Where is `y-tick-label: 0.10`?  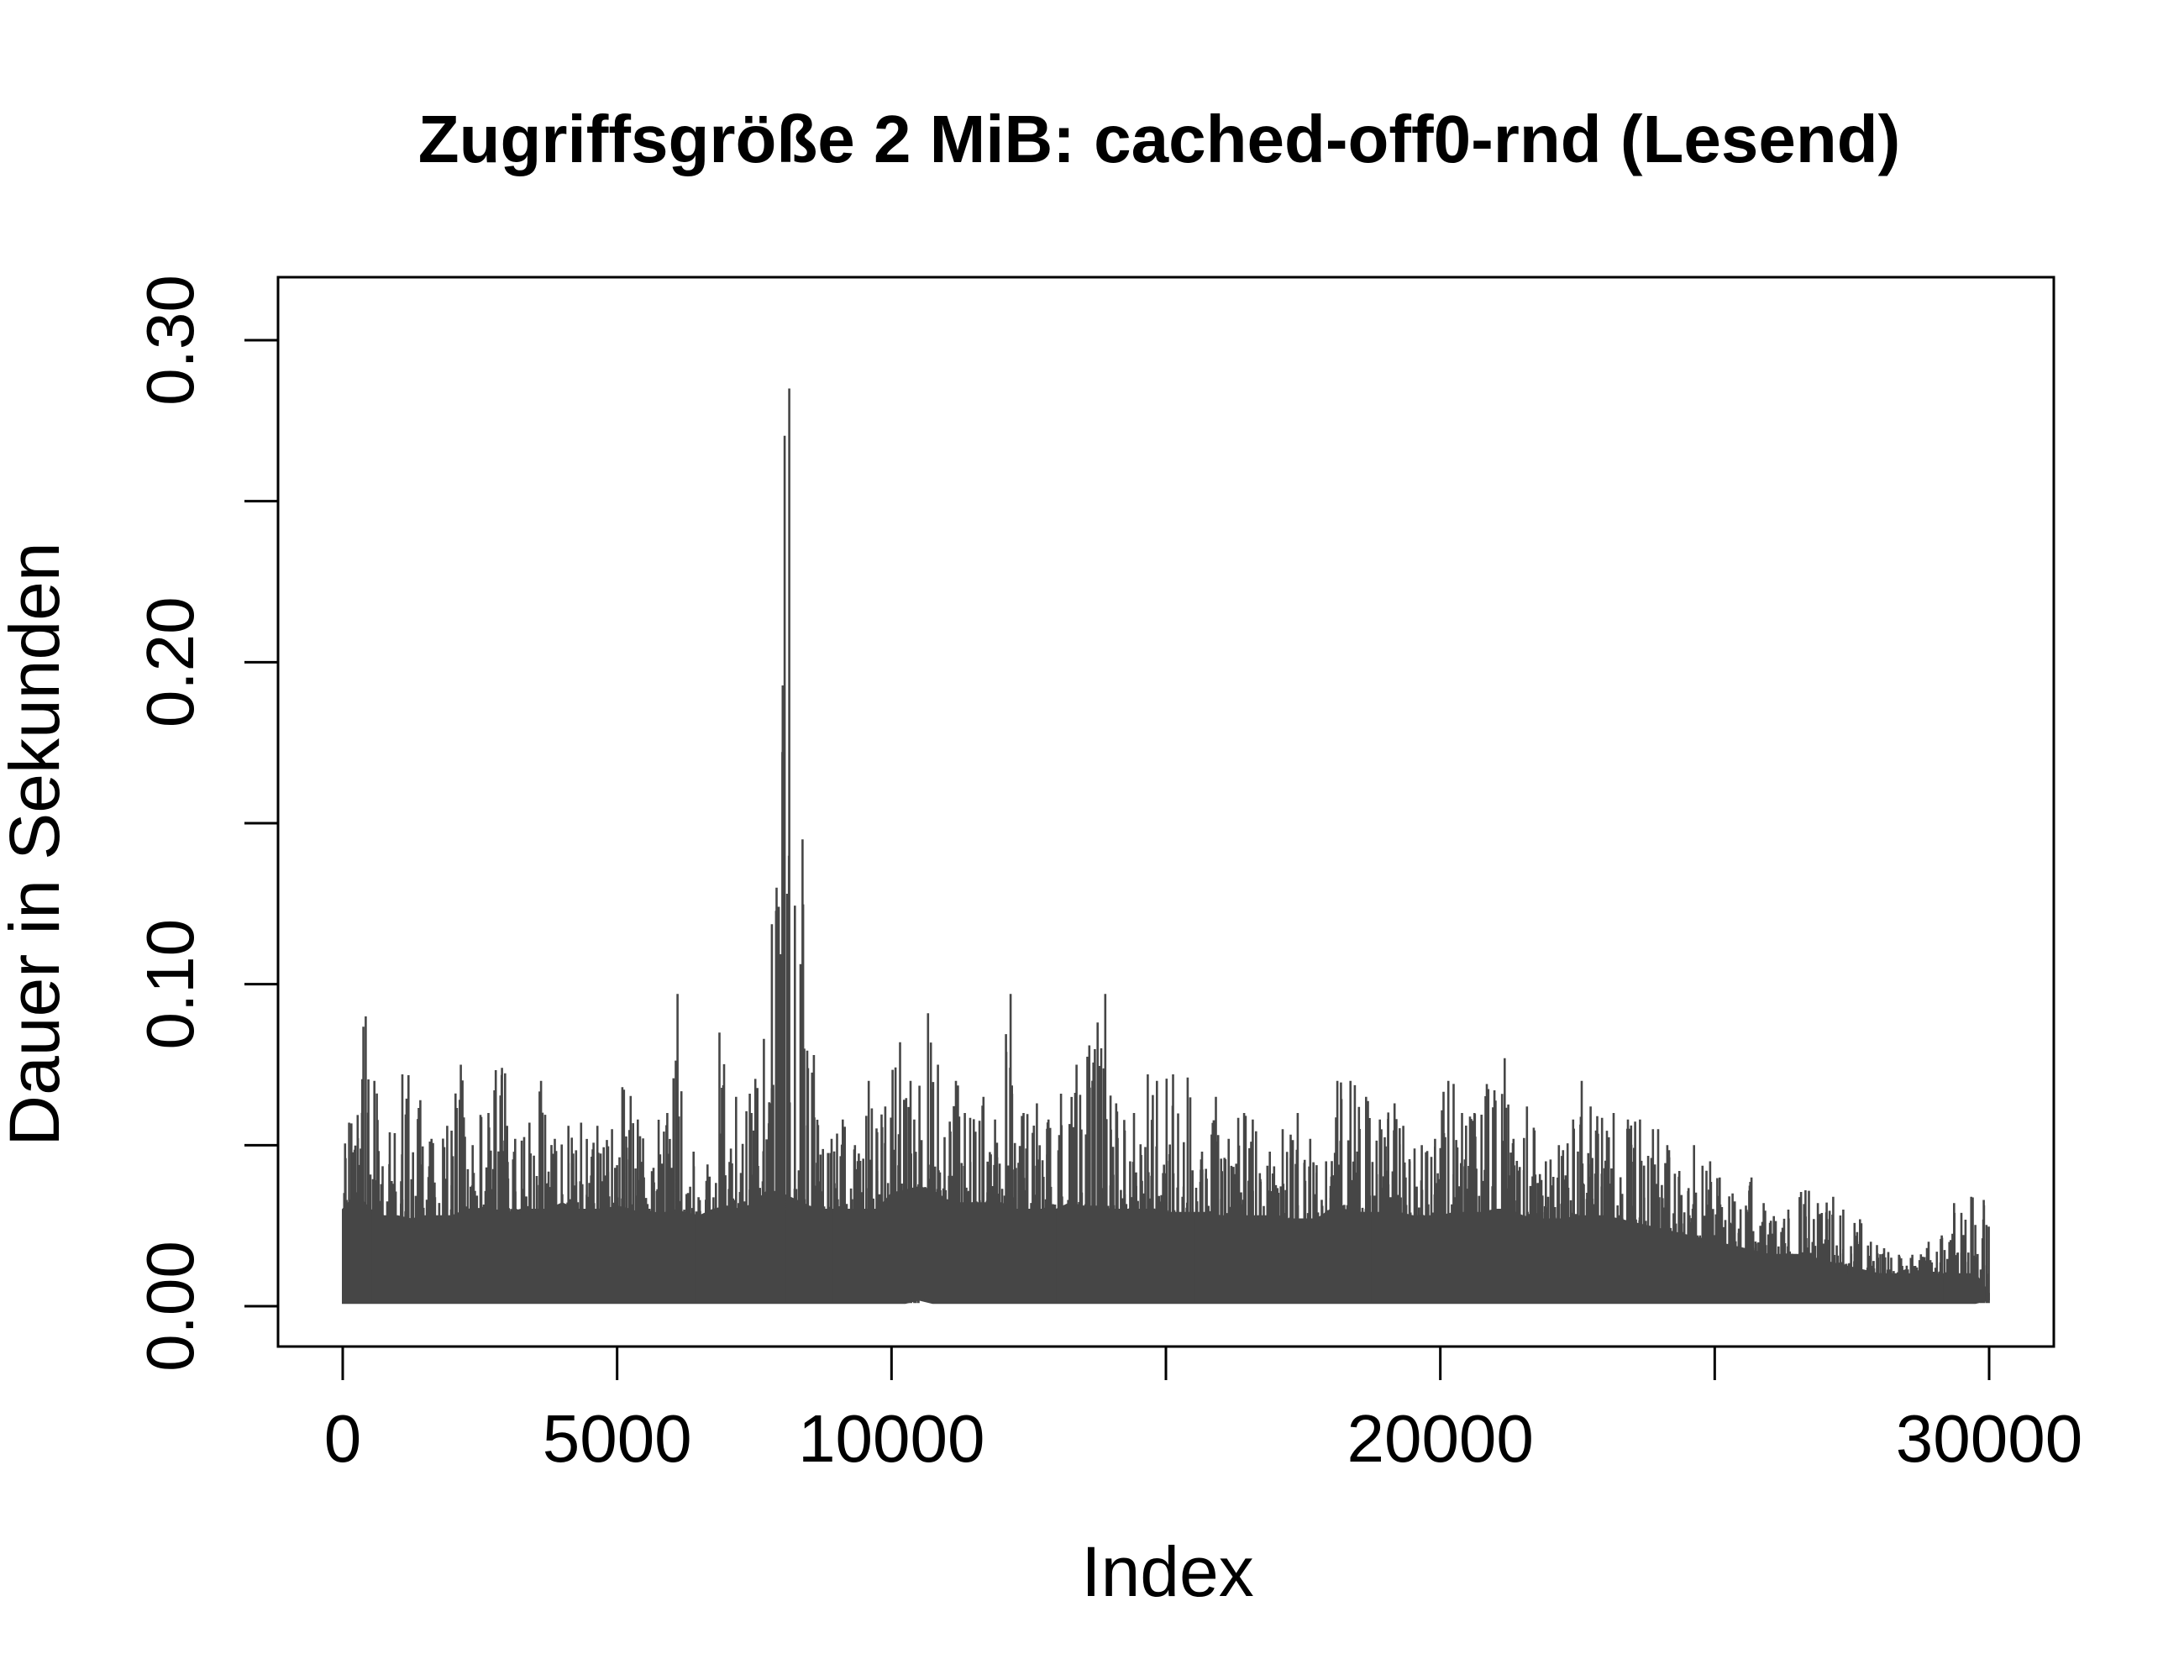 y-tick-label: 0.10 is located at coordinates (170, 984).